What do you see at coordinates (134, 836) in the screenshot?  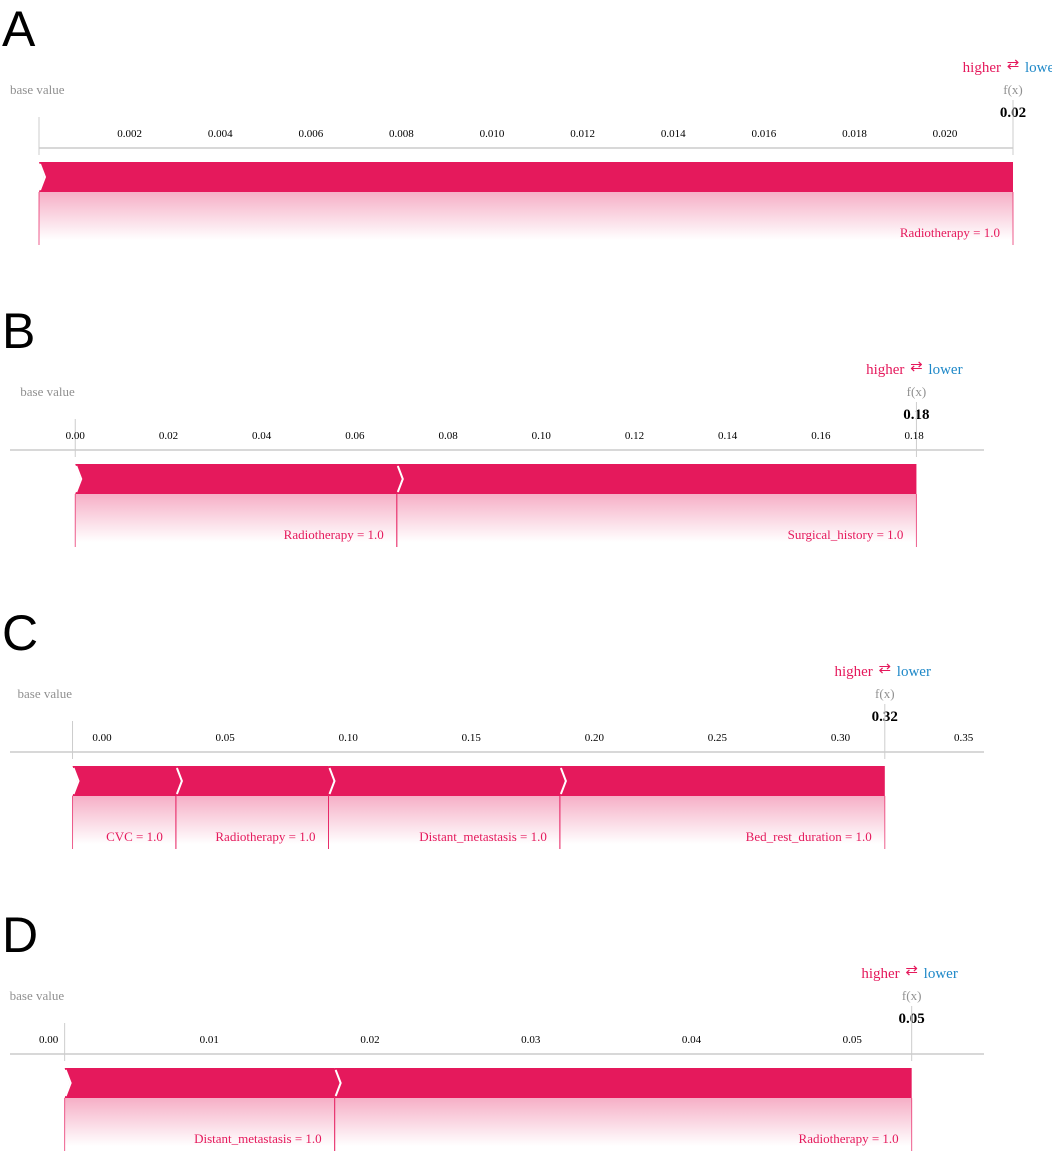 I see `feature-label: CVC = 1.0` at bounding box center [134, 836].